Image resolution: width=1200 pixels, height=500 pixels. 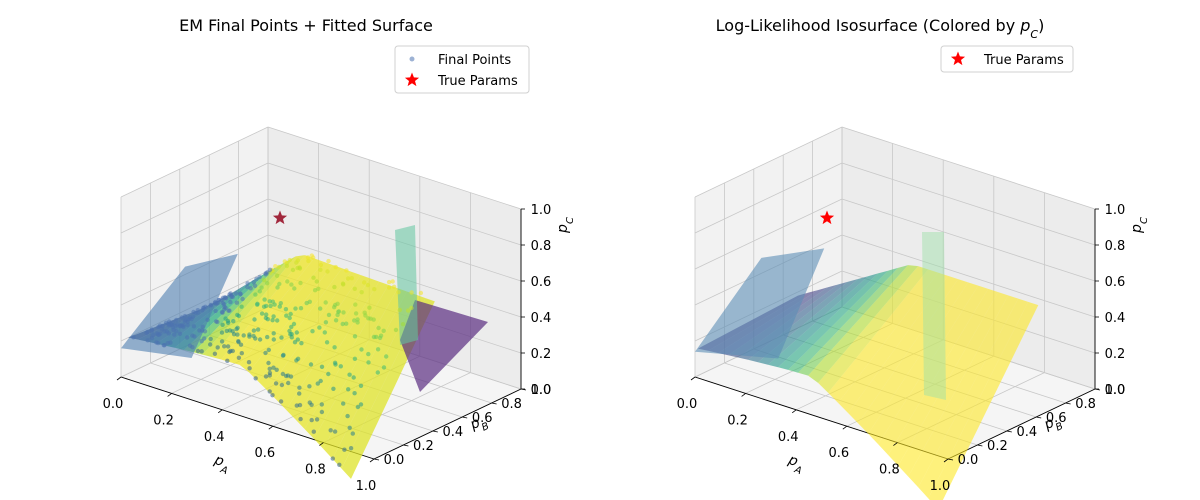 What do you see at coordinates (1115, 210) in the screenshot?
I see `z-tick-label: 1.0` at bounding box center [1115, 210].